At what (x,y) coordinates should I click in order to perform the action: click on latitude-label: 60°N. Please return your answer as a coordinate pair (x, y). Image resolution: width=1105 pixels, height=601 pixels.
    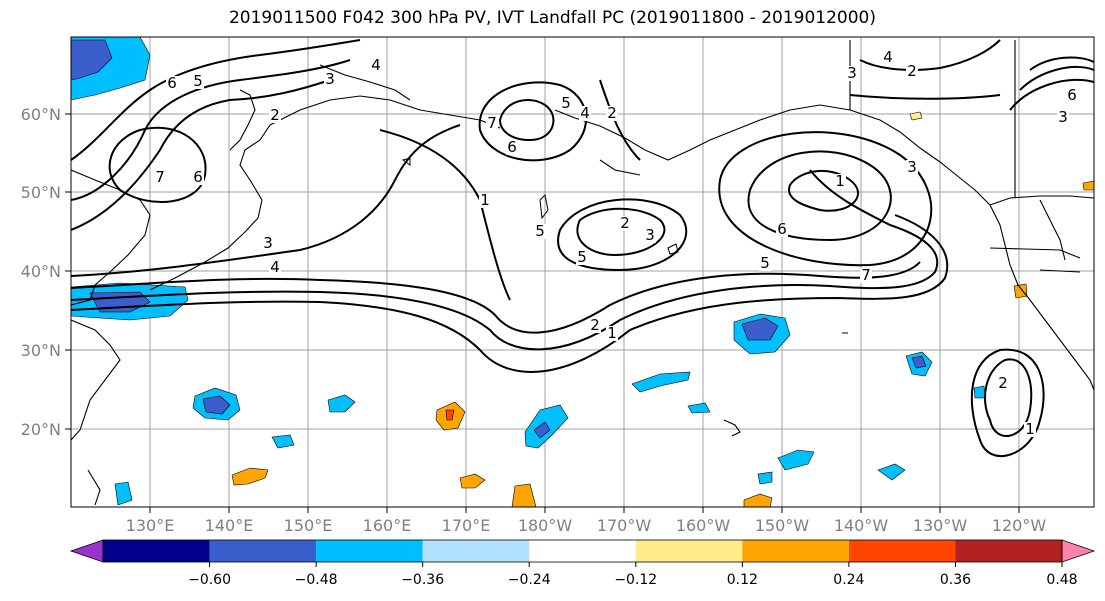
    Looking at the image, I should click on (41, 114).